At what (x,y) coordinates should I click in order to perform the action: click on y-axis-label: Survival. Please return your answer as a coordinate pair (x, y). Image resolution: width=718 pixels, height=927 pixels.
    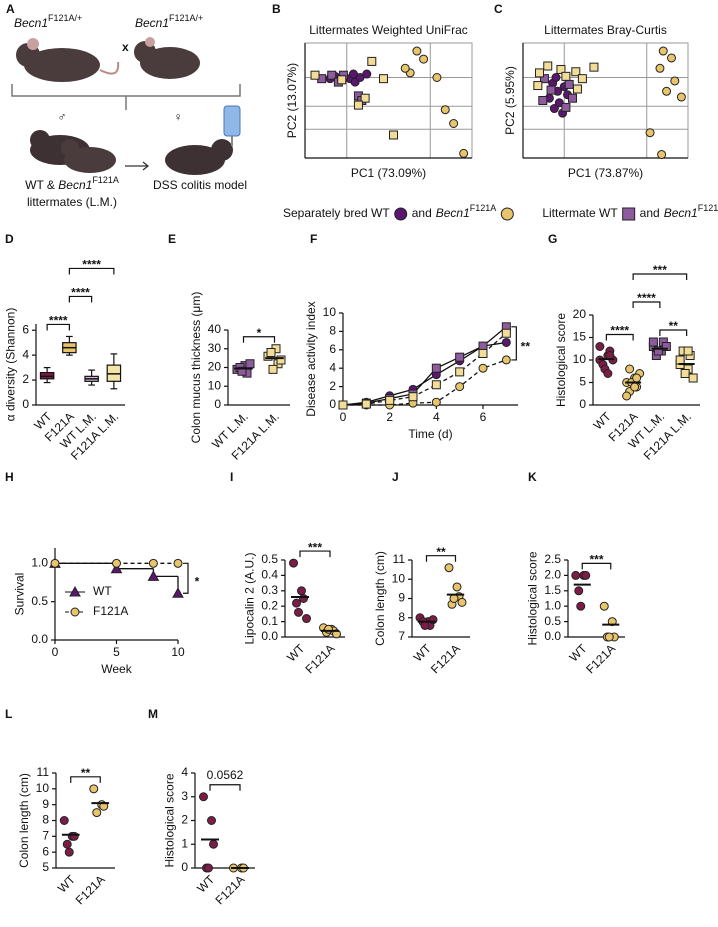
    Looking at the image, I should click on (19, 594).